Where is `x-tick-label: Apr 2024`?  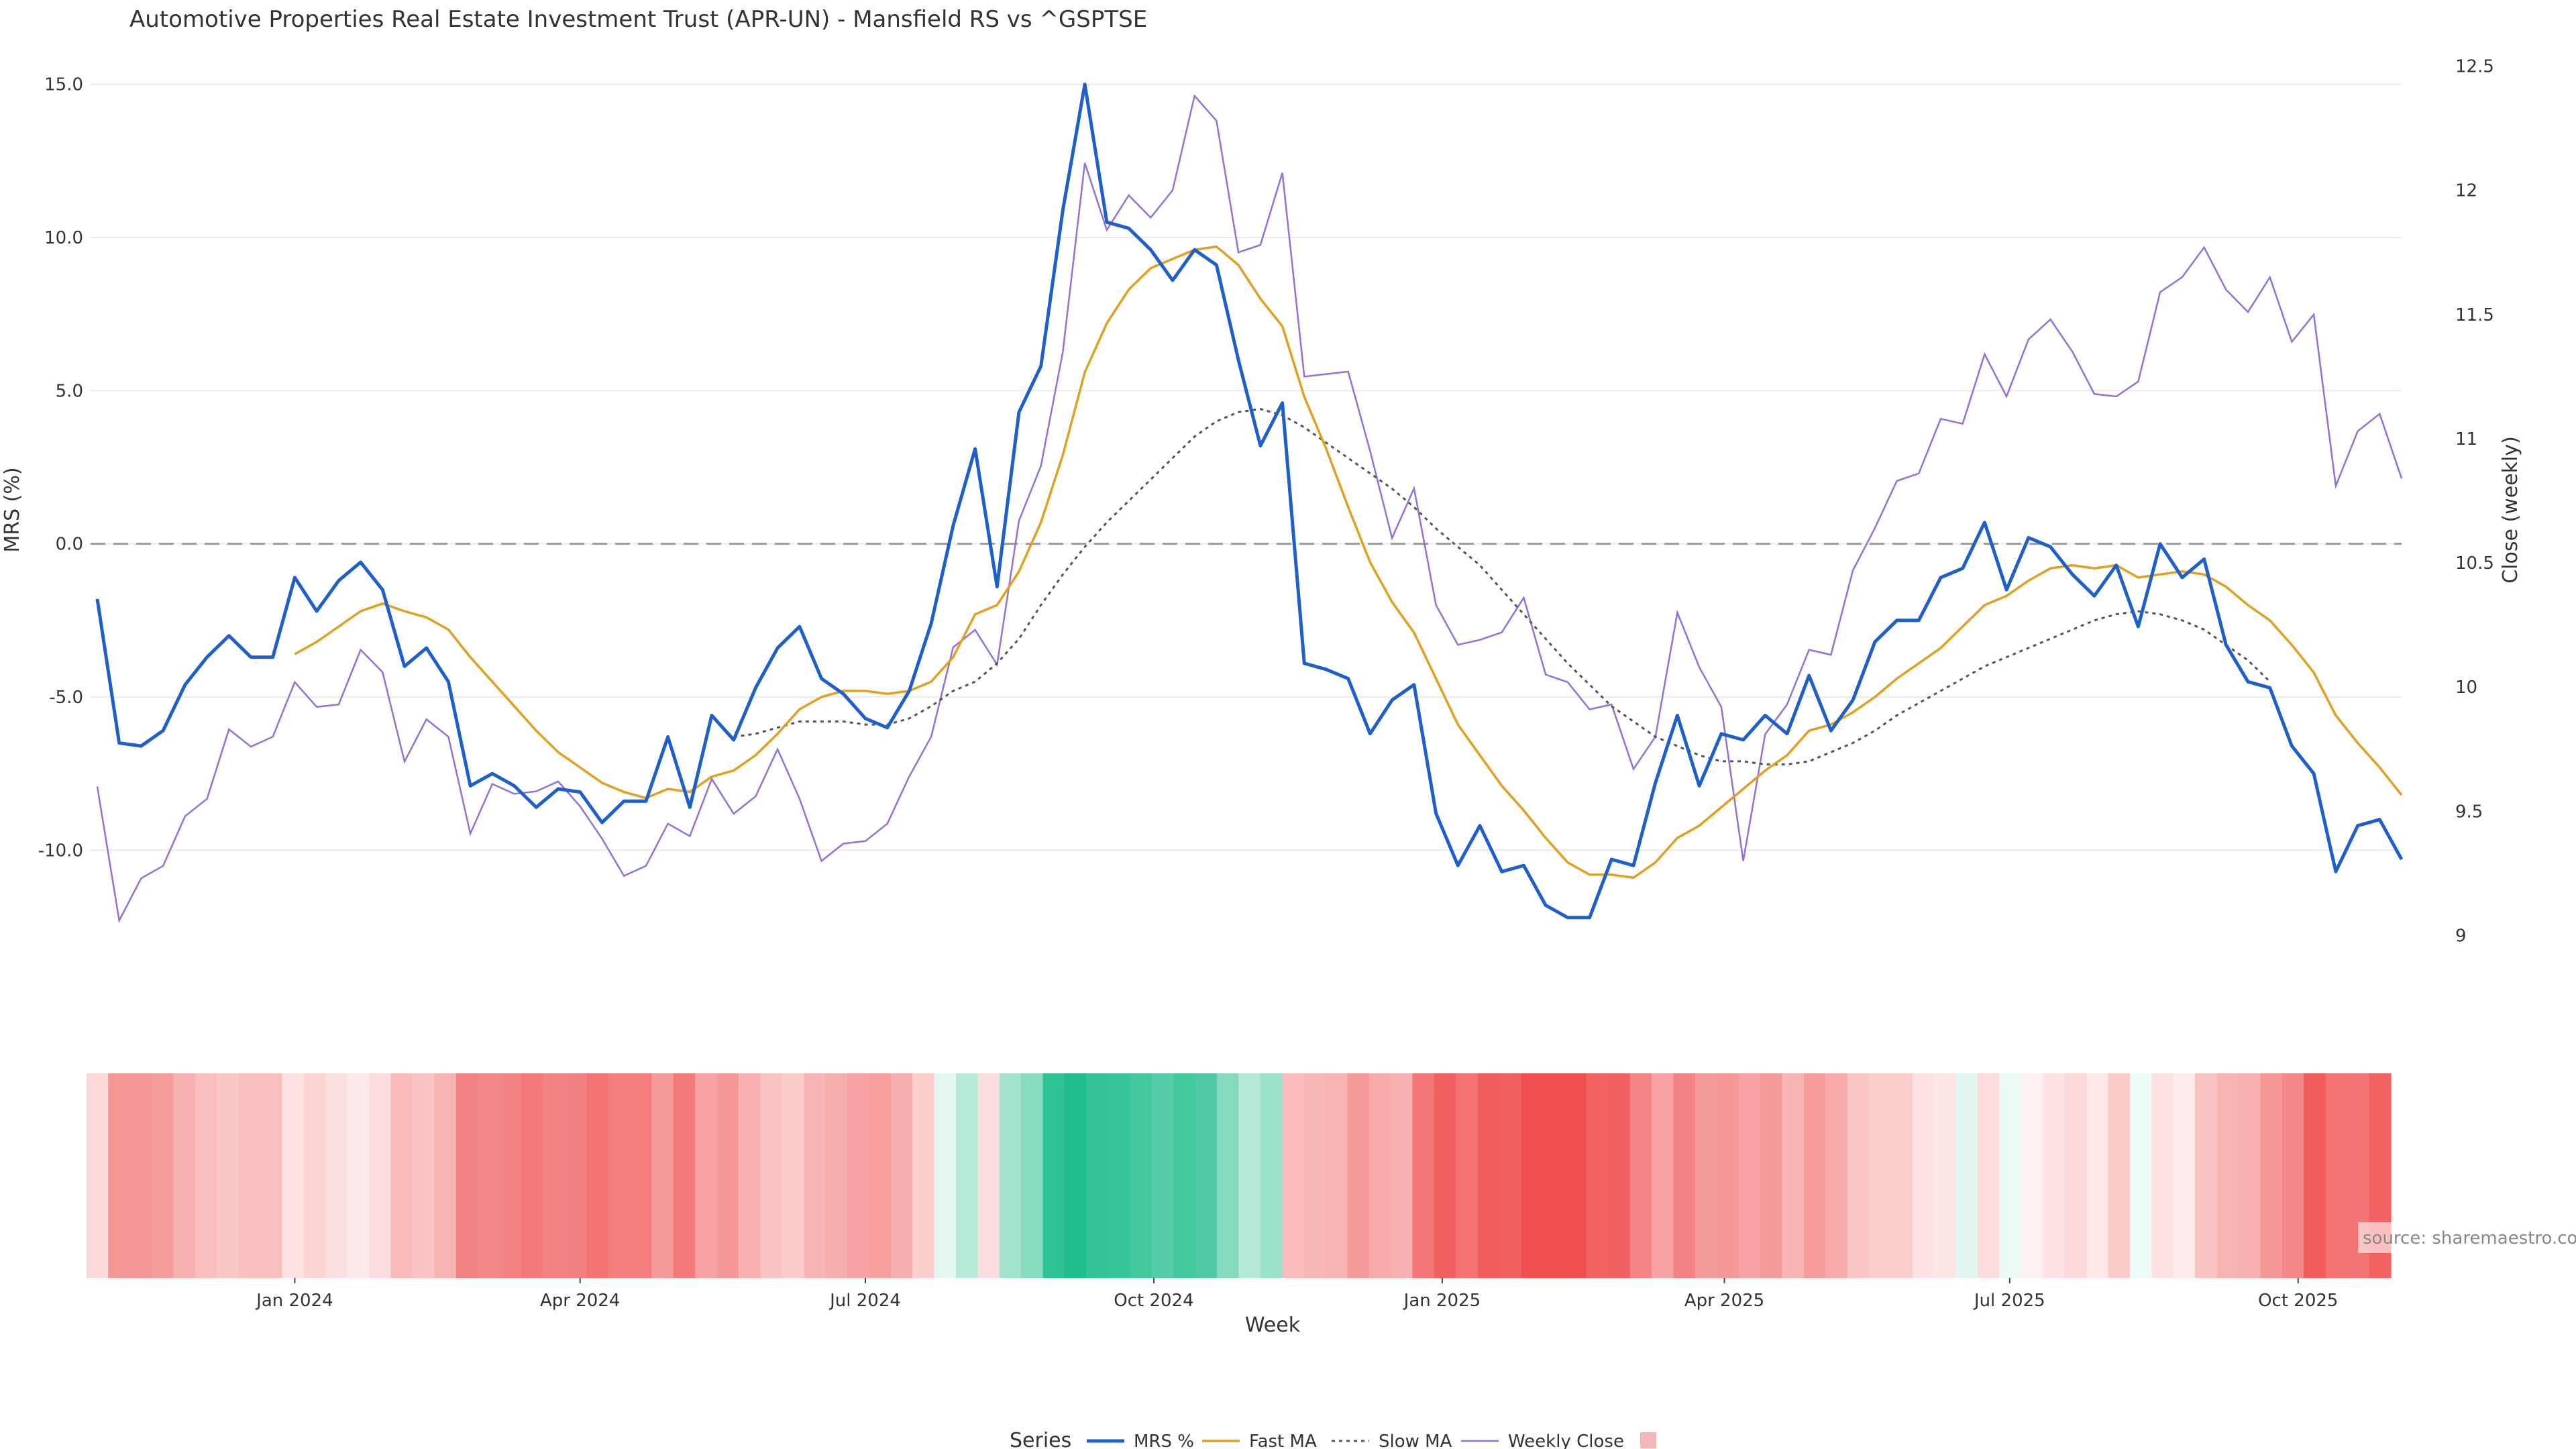
x-tick-label: Apr 2024 is located at coordinates (580, 1301).